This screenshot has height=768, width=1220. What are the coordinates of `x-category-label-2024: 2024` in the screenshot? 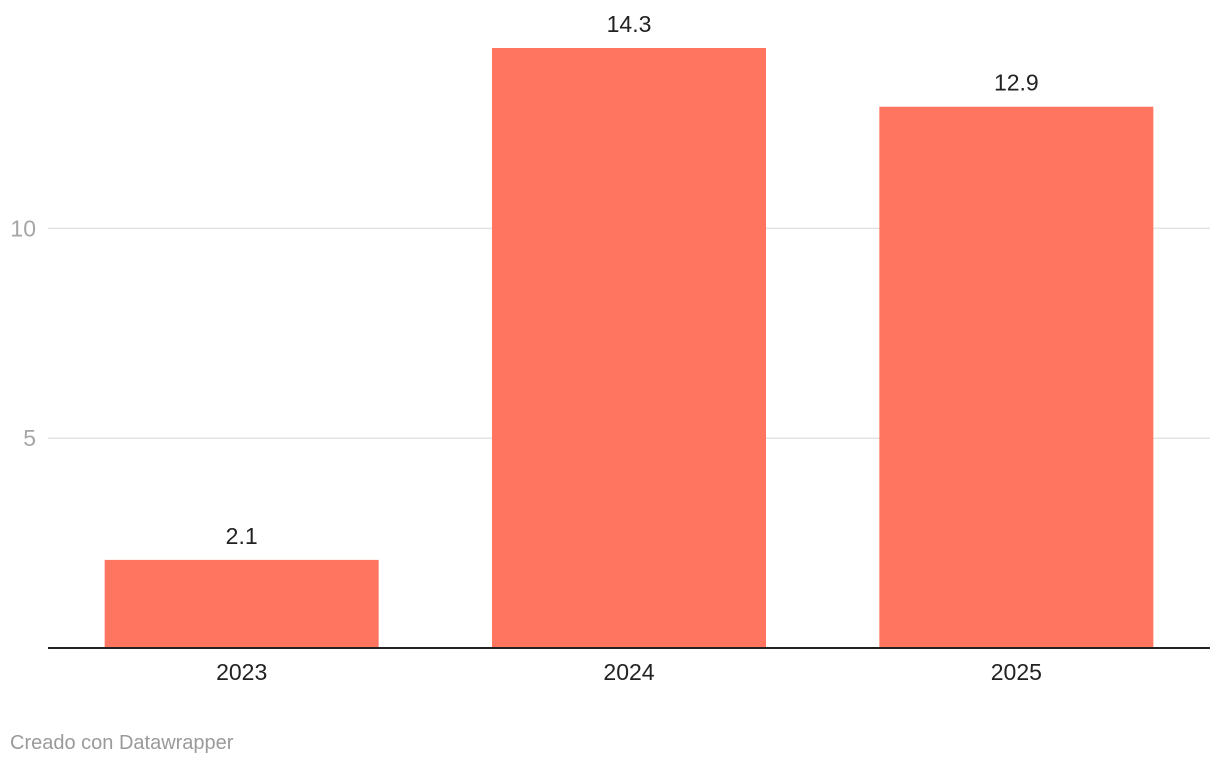 It's located at (628, 672).